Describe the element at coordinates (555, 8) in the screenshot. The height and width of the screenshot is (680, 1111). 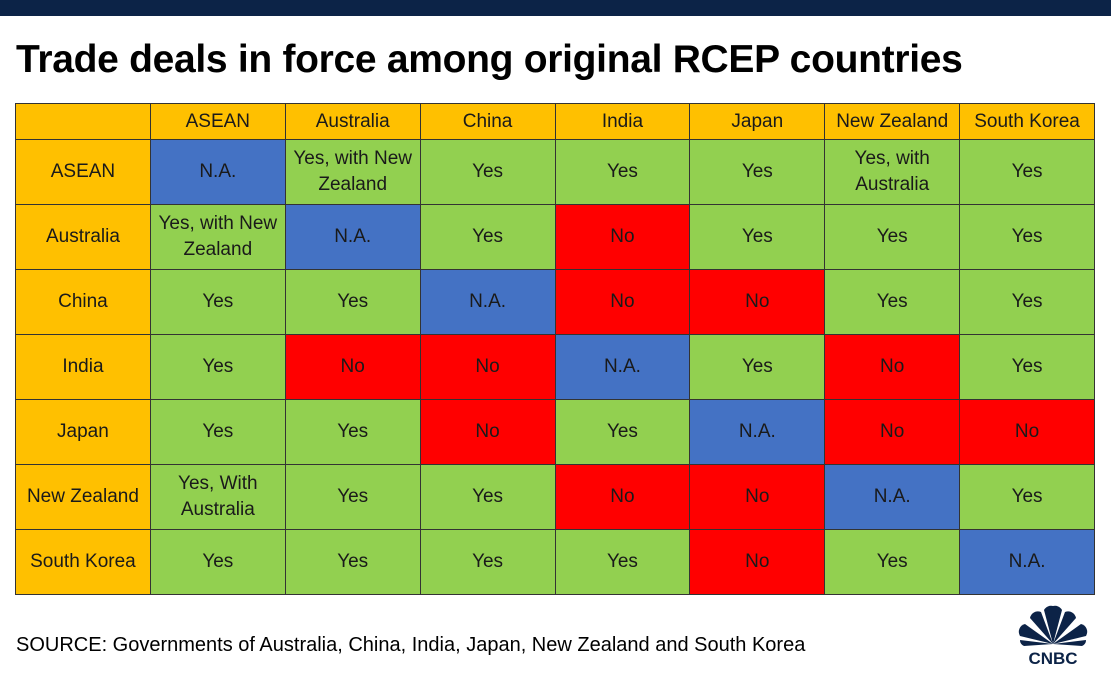
I see `top-bar` at that location.